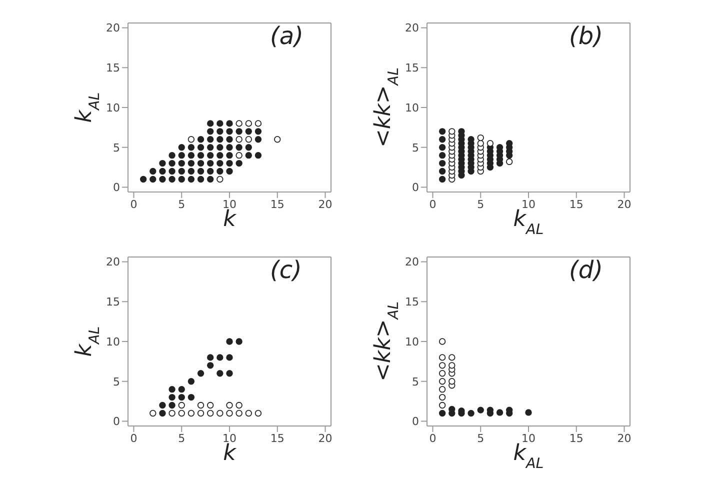 This screenshot has height=478, width=718. Describe the element at coordinates (286, 270) in the screenshot. I see `chart-title: (c)` at that location.